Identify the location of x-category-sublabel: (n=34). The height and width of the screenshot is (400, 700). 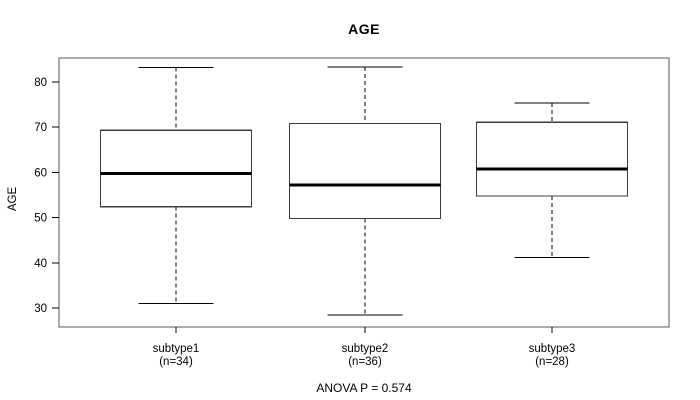
(176, 362).